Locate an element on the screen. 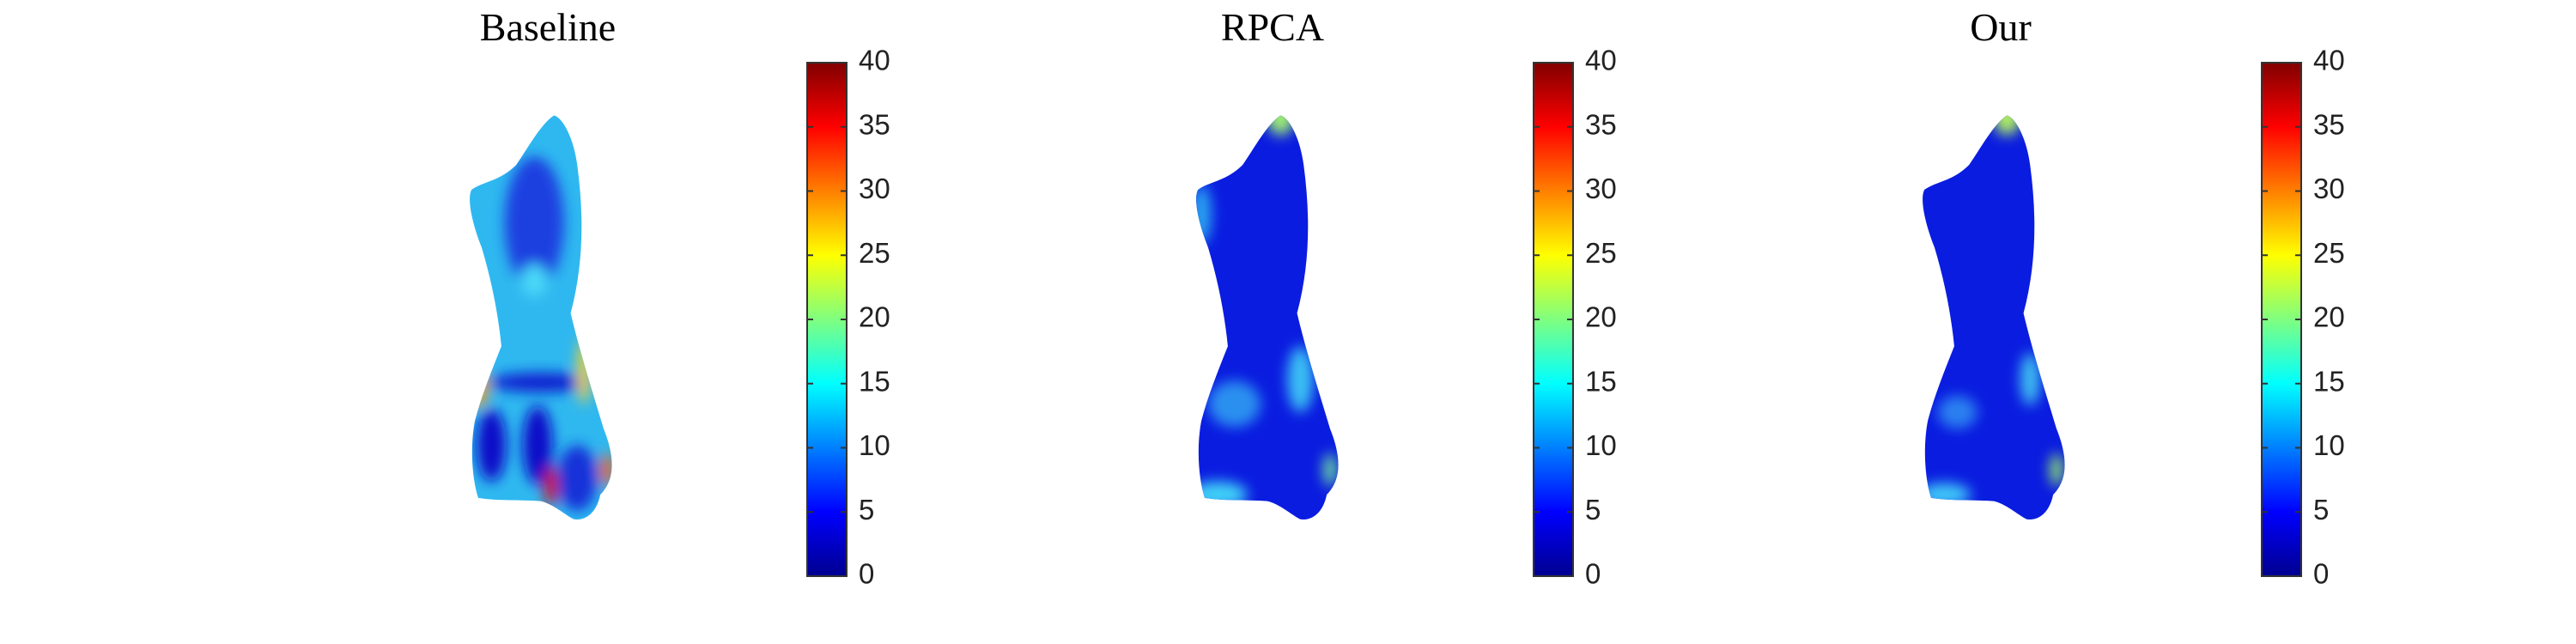  panel-title: RPCA is located at coordinates (1272, 27).